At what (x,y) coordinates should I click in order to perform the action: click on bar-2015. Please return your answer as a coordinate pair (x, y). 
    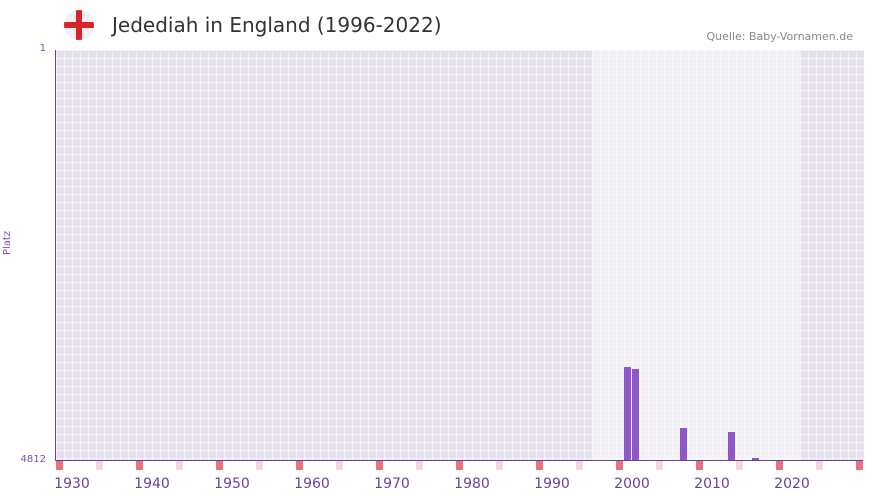
    Looking at the image, I should click on (755, 458).